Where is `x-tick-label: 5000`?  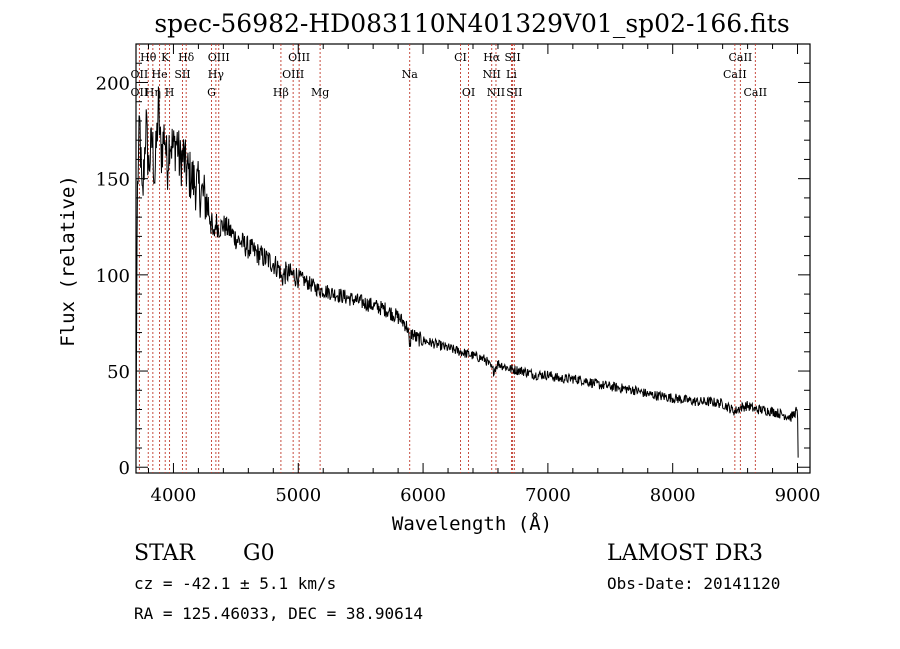 x-tick-label: 5000 is located at coordinates (298, 495).